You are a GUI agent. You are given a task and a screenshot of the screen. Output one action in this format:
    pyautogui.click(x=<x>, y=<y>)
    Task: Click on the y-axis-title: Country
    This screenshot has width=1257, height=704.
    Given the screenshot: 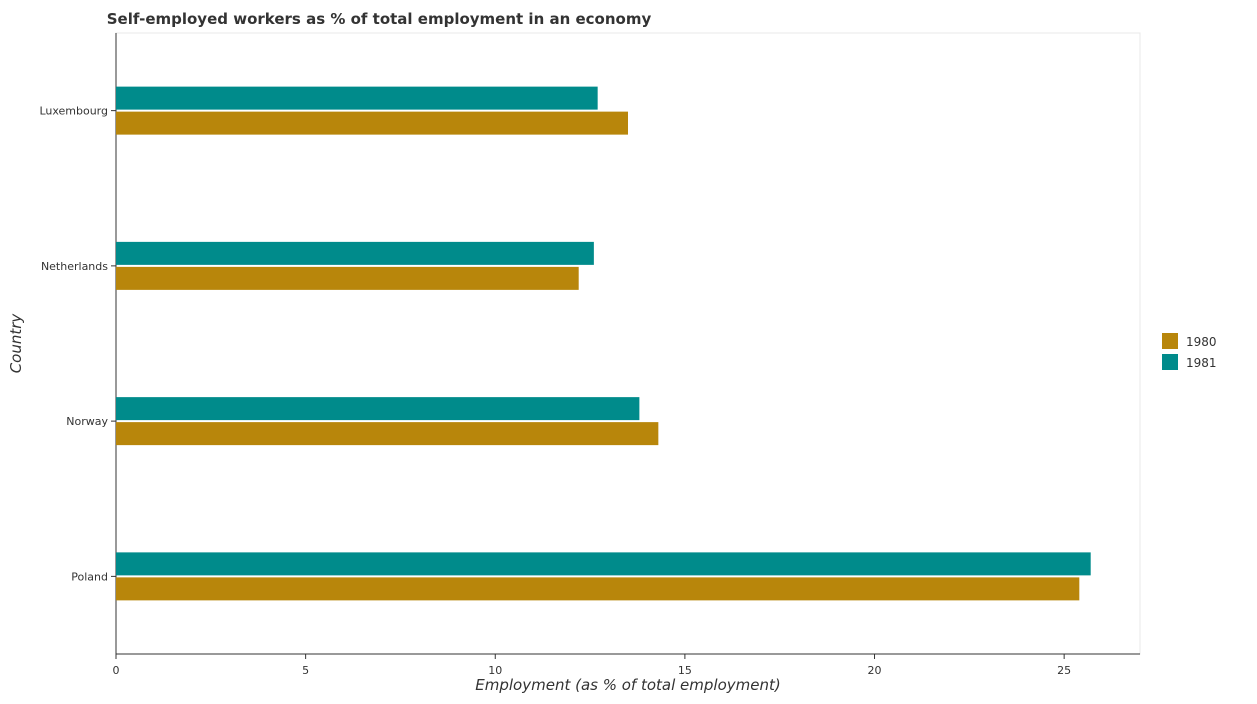 What is the action you would take?
    pyautogui.click(x=16, y=343)
    